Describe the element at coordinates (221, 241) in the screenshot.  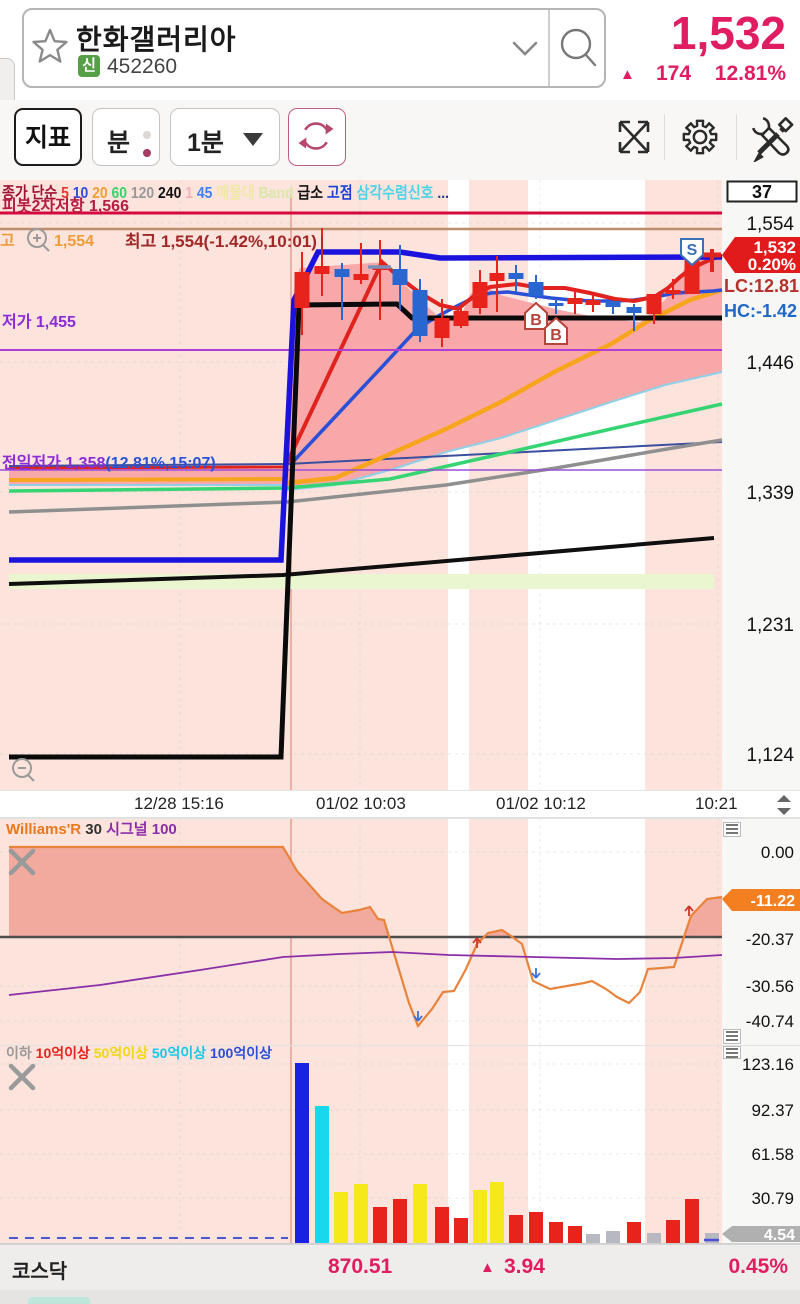
I see `svg-text: 최고 1,554(-1.42%,10:01)` at that location.